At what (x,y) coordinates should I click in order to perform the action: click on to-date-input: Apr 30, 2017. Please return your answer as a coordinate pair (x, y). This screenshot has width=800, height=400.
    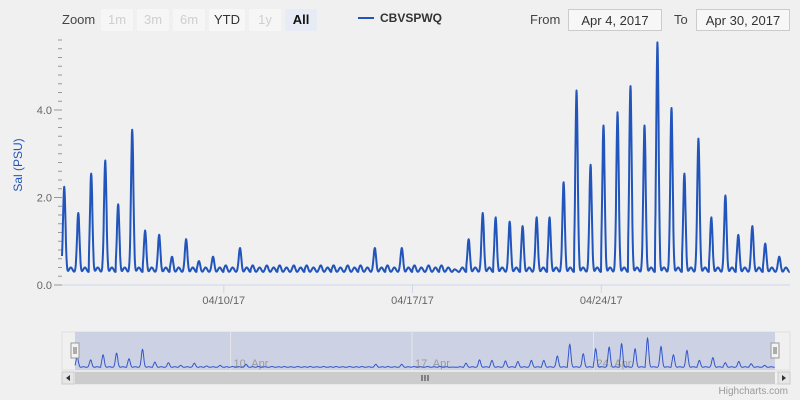
    Looking at the image, I should click on (743, 20).